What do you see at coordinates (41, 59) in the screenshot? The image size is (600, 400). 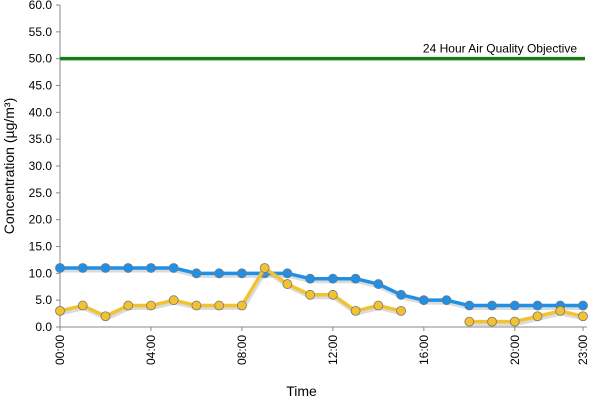 I see `y-tick-label: 50.0` at bounding box center [41, 59].